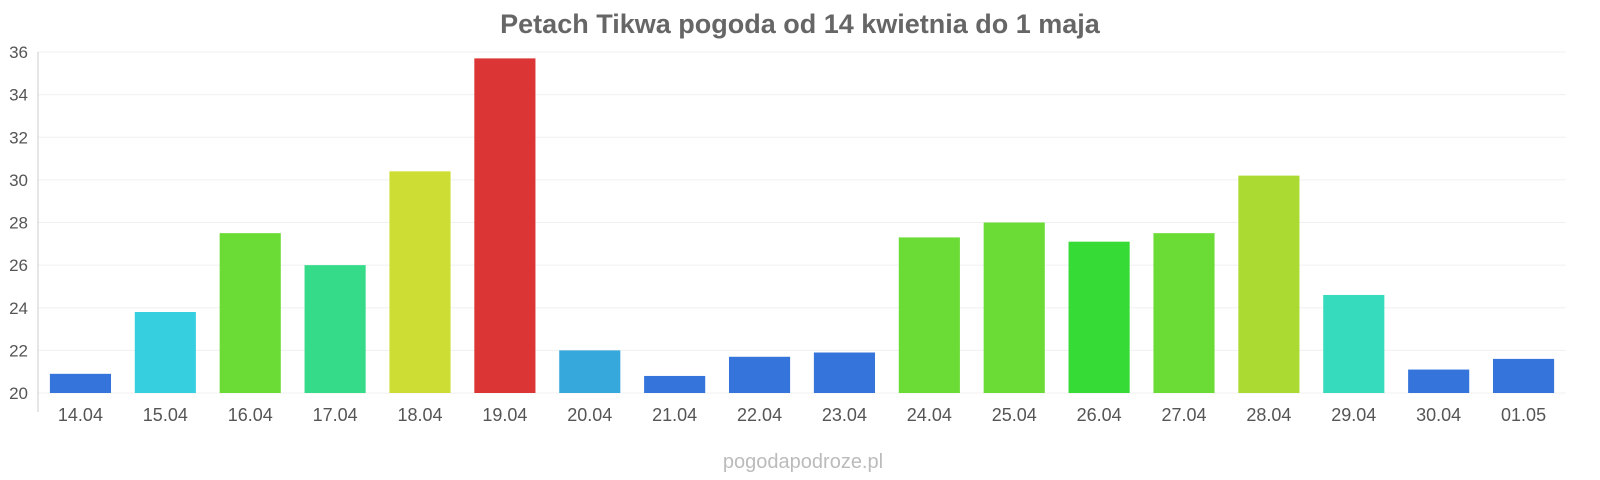 This screenshot has height=480, width=1600. I want to click on bar-26.04, so click(1099, 317).